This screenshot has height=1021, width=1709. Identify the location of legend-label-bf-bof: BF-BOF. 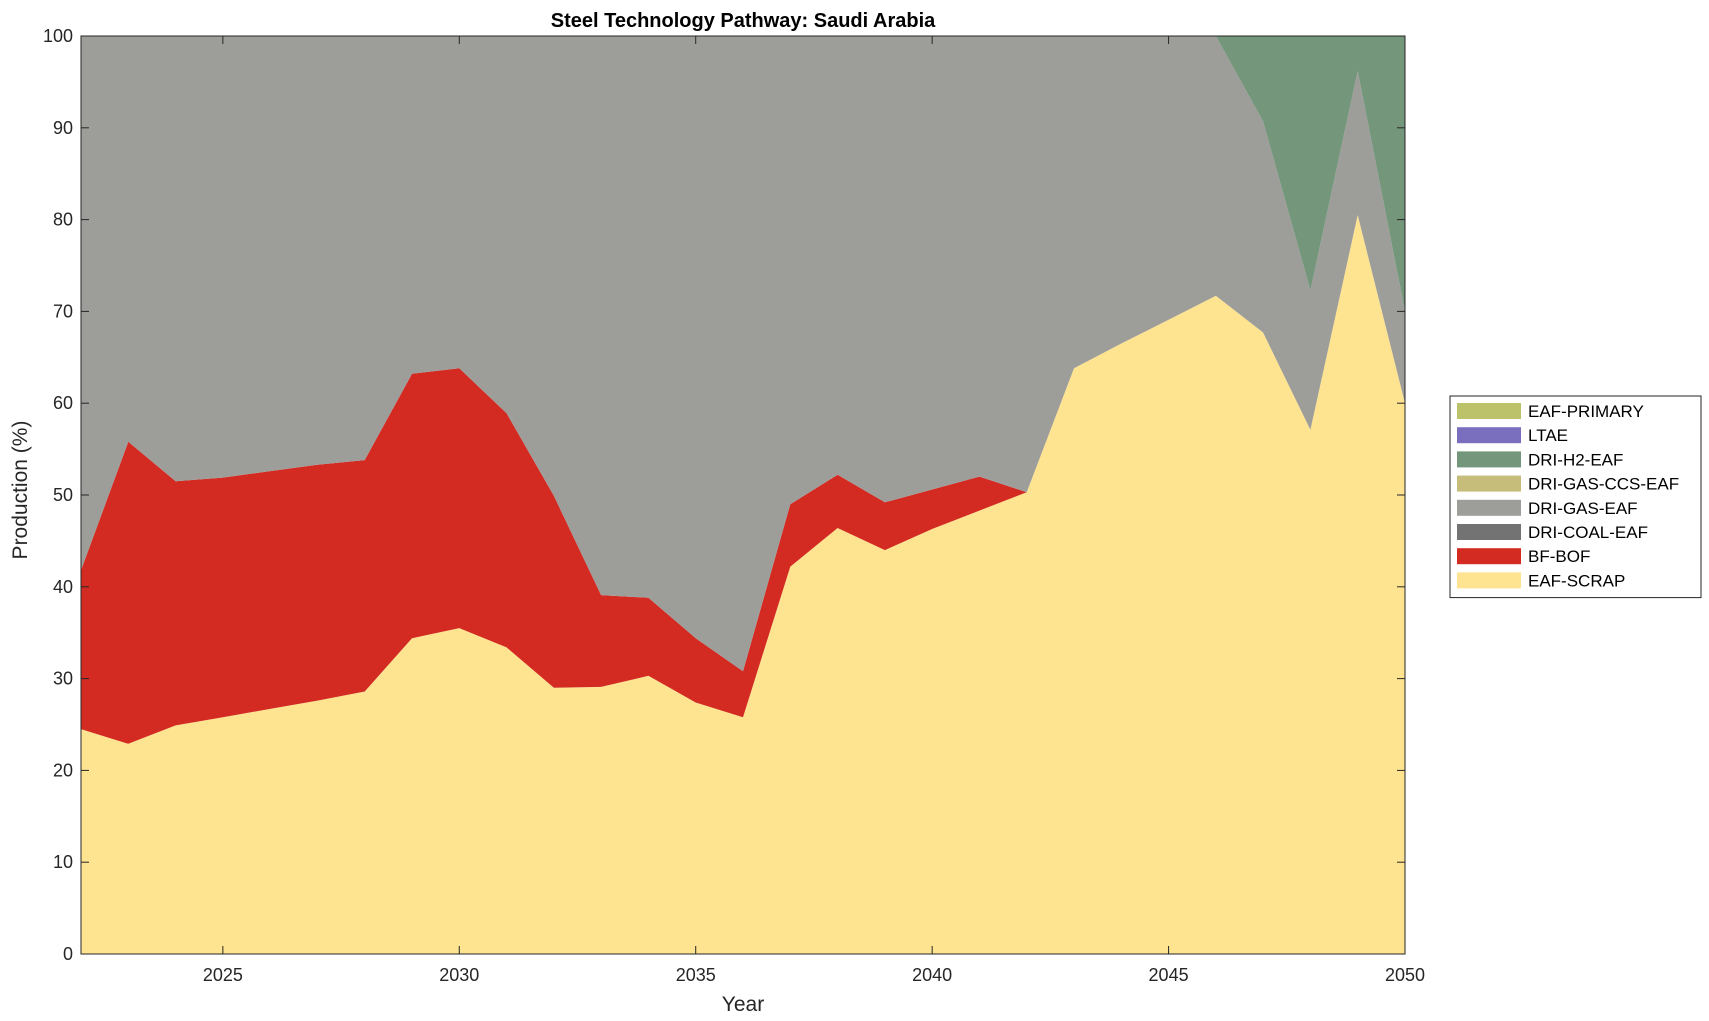
(1559, 556).